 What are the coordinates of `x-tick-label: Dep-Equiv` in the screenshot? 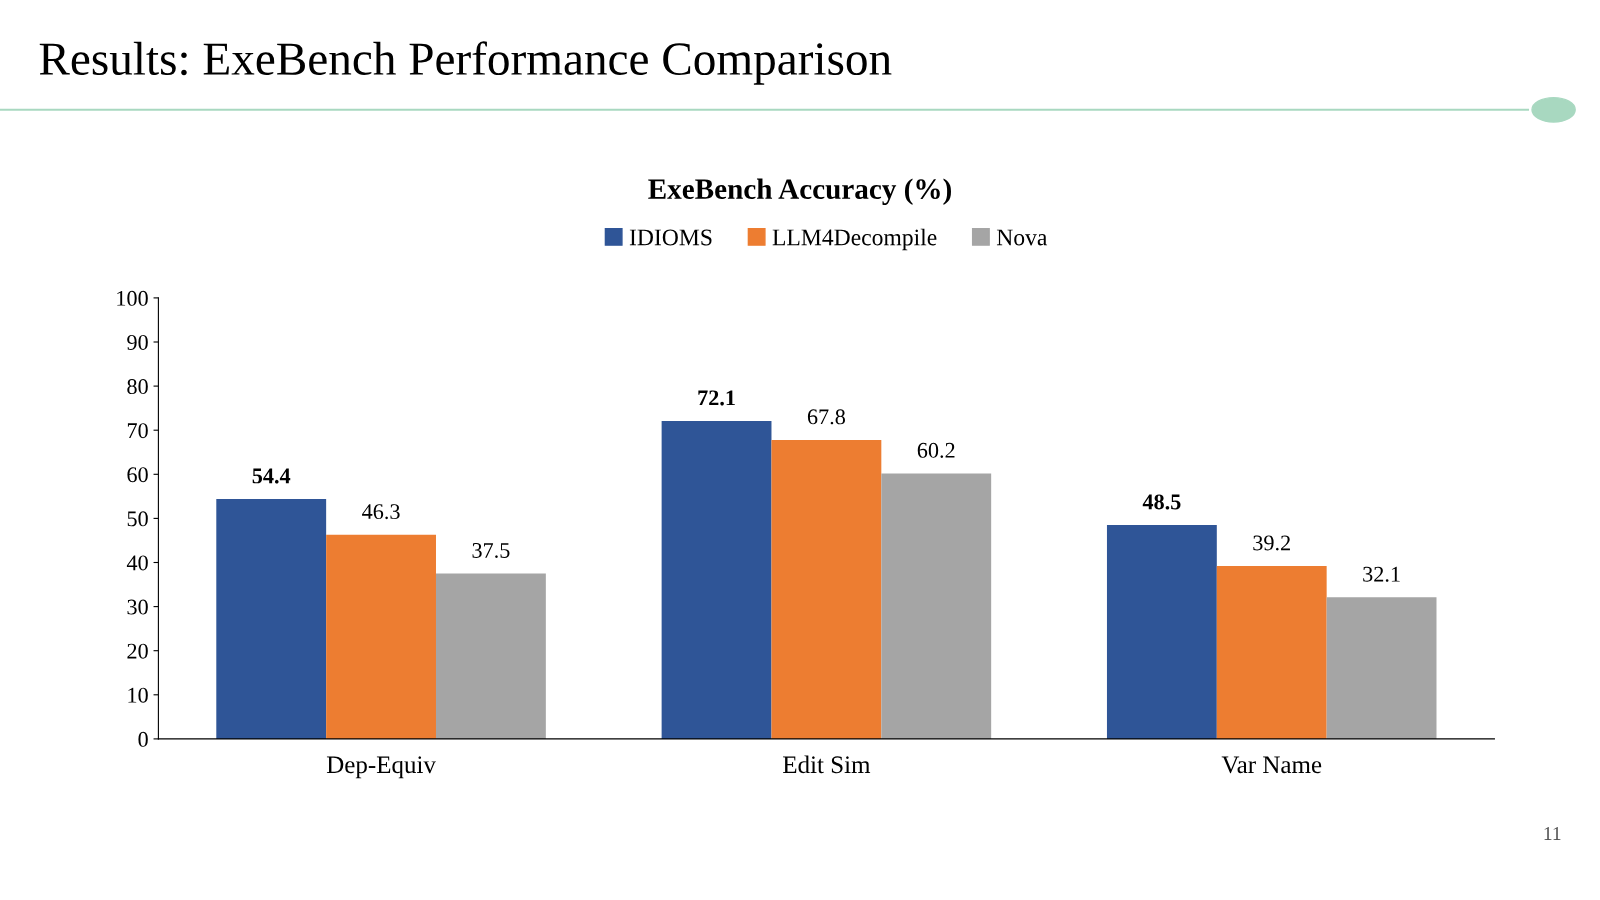 It's located at (381, 767).